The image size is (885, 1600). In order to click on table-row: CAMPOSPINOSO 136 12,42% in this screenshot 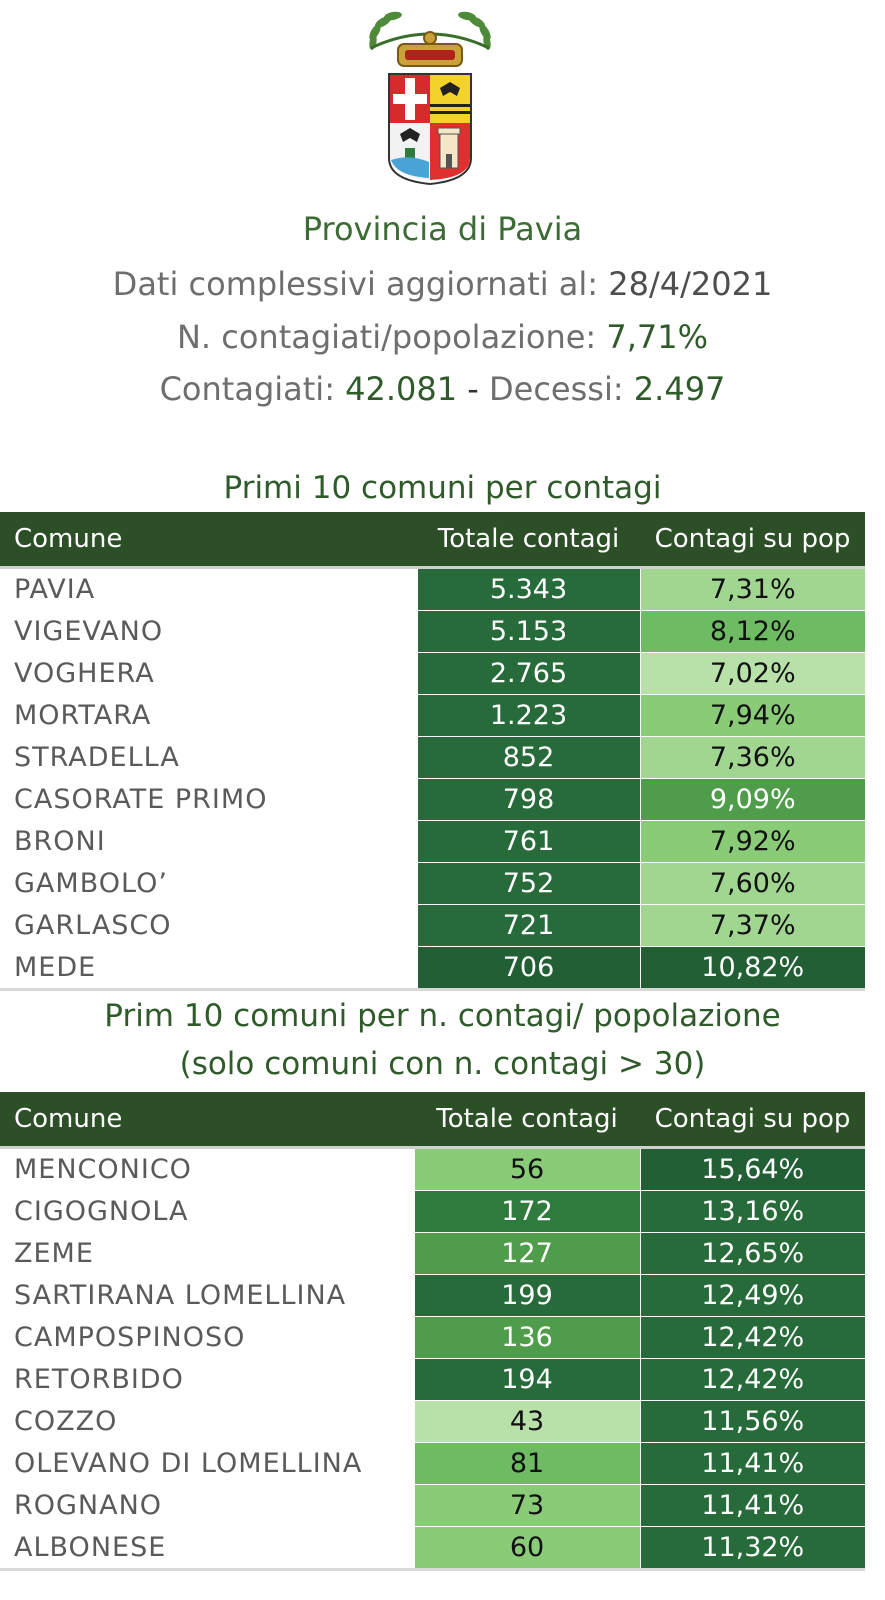, I will do `click(432, 1337)`.